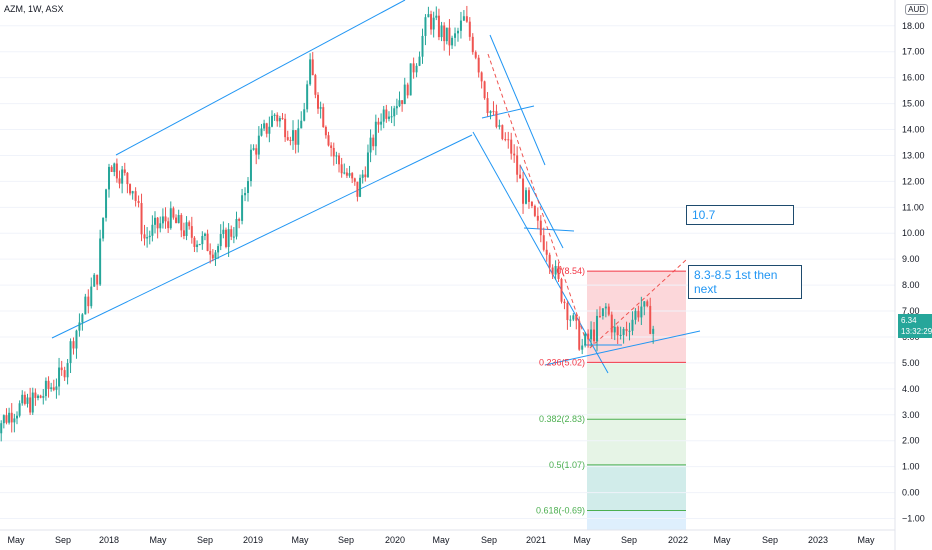 The height and width of the screenshot is (550, 932). What do you see at coordinates (740, 215) in the screenshot?
I see `annotation-target-far: 10.7` at bounding box center [740, 215].